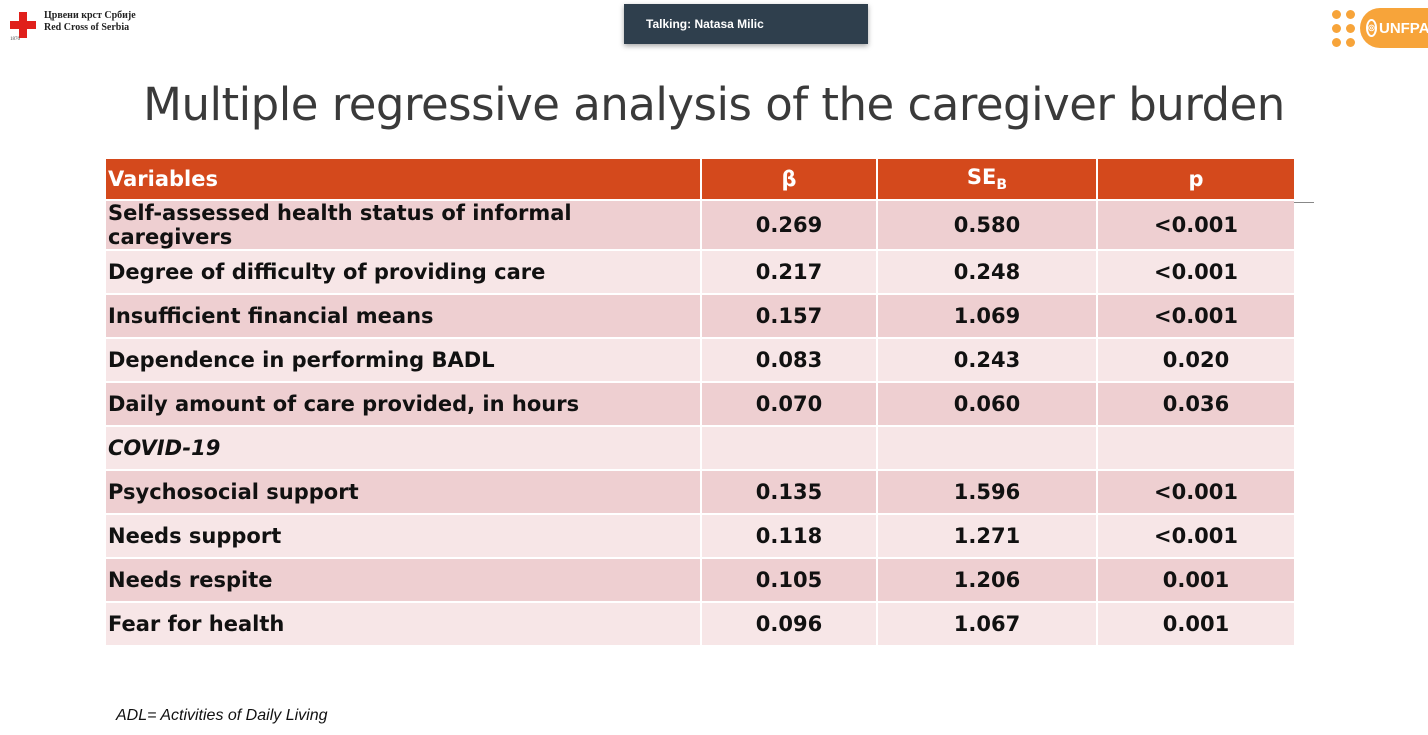 Image resolution: width=1428 pixels, height=735 pixels. What do you see at coordinates (1196, 360) in the screenshot?
I see `p-cell: 0.020` at bounding box center [1196, 360].